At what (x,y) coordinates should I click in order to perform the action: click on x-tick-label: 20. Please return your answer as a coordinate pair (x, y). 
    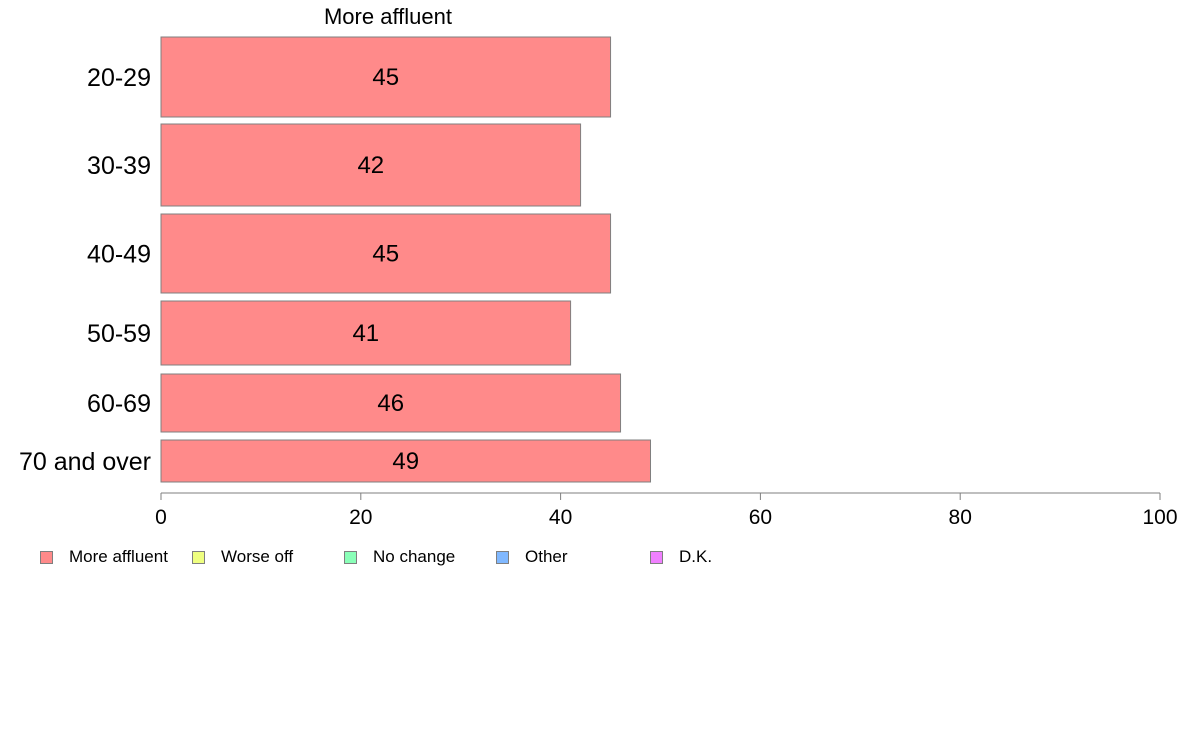
    Looking at the image, I should click on (360, 517).